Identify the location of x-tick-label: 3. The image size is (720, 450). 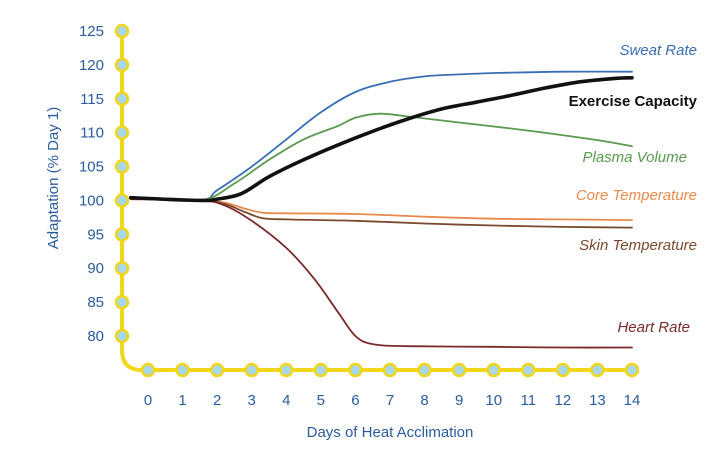
(252, 400).